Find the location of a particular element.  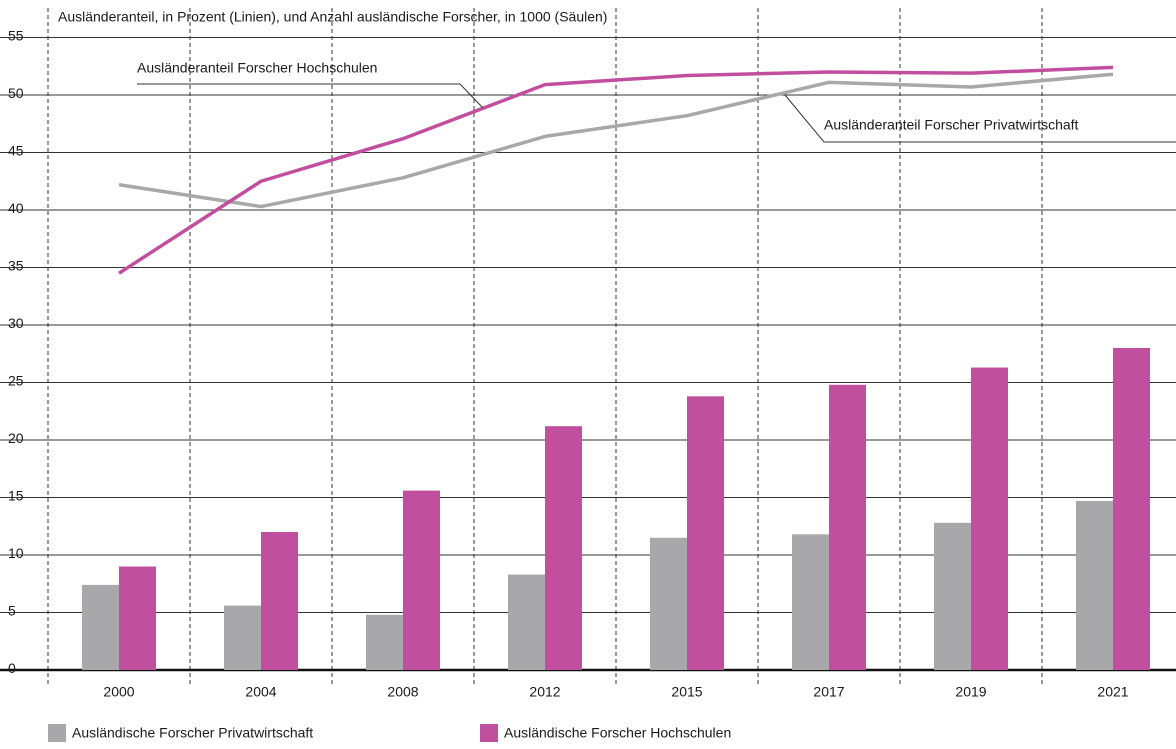

y-tick-label: 50 is located at coordinates (16, 93).